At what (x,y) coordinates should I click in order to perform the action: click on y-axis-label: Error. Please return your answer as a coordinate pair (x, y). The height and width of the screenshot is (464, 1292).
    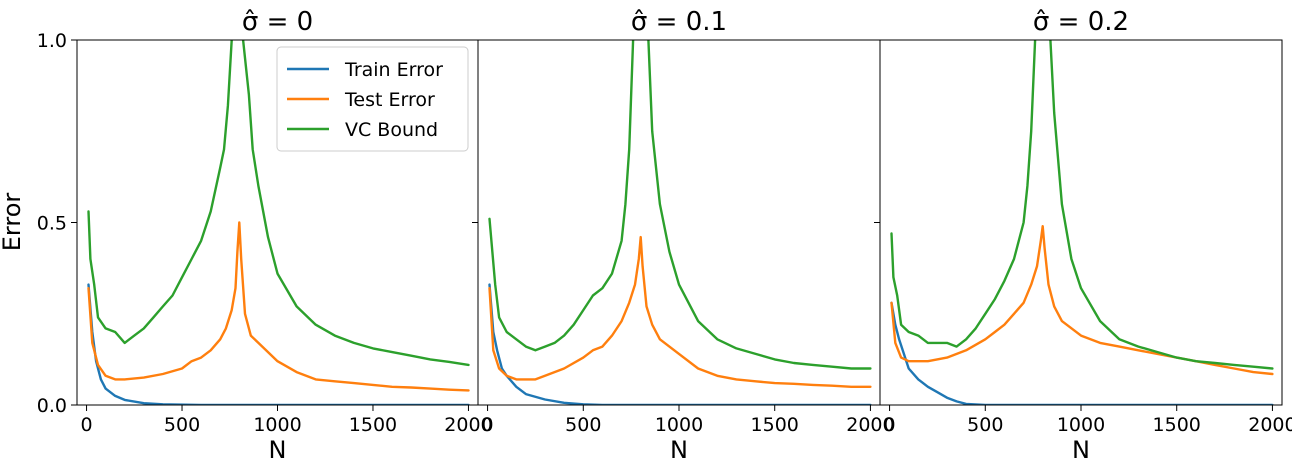
    Looking at the image, I should click on (13, 222).